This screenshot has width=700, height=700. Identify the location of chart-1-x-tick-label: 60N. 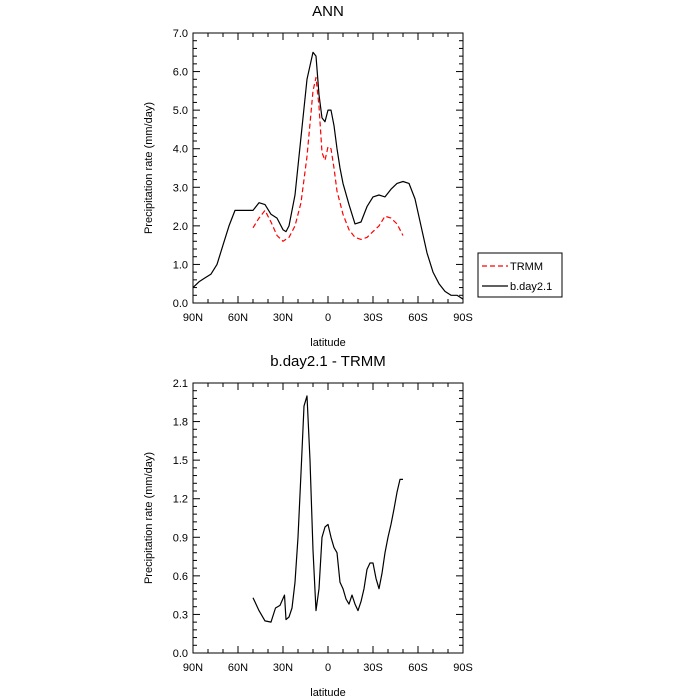
(238, 318).